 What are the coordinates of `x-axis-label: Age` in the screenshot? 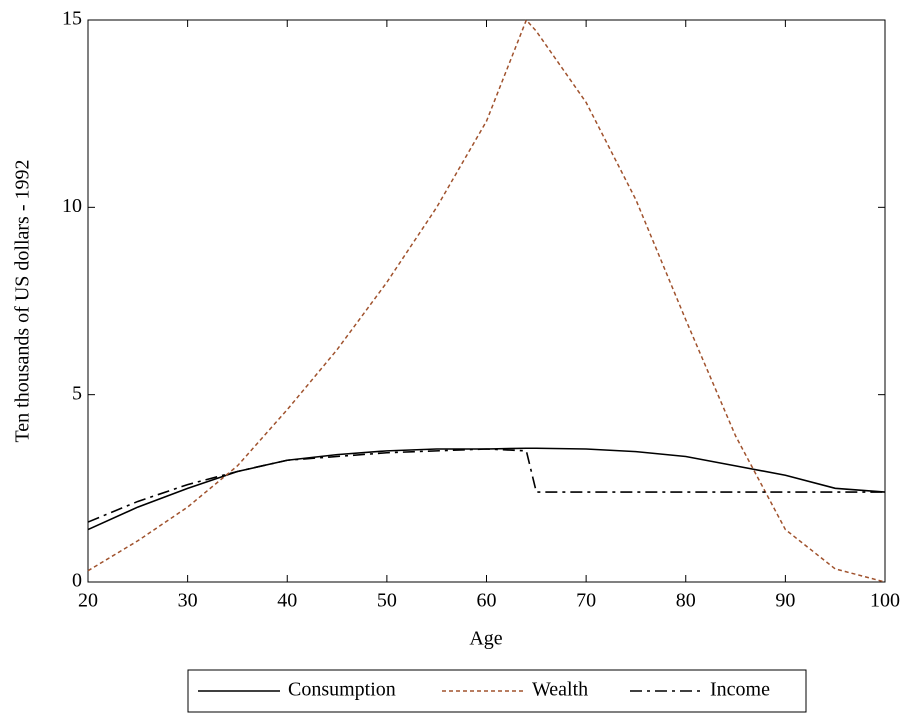 It's located at (485, 639).